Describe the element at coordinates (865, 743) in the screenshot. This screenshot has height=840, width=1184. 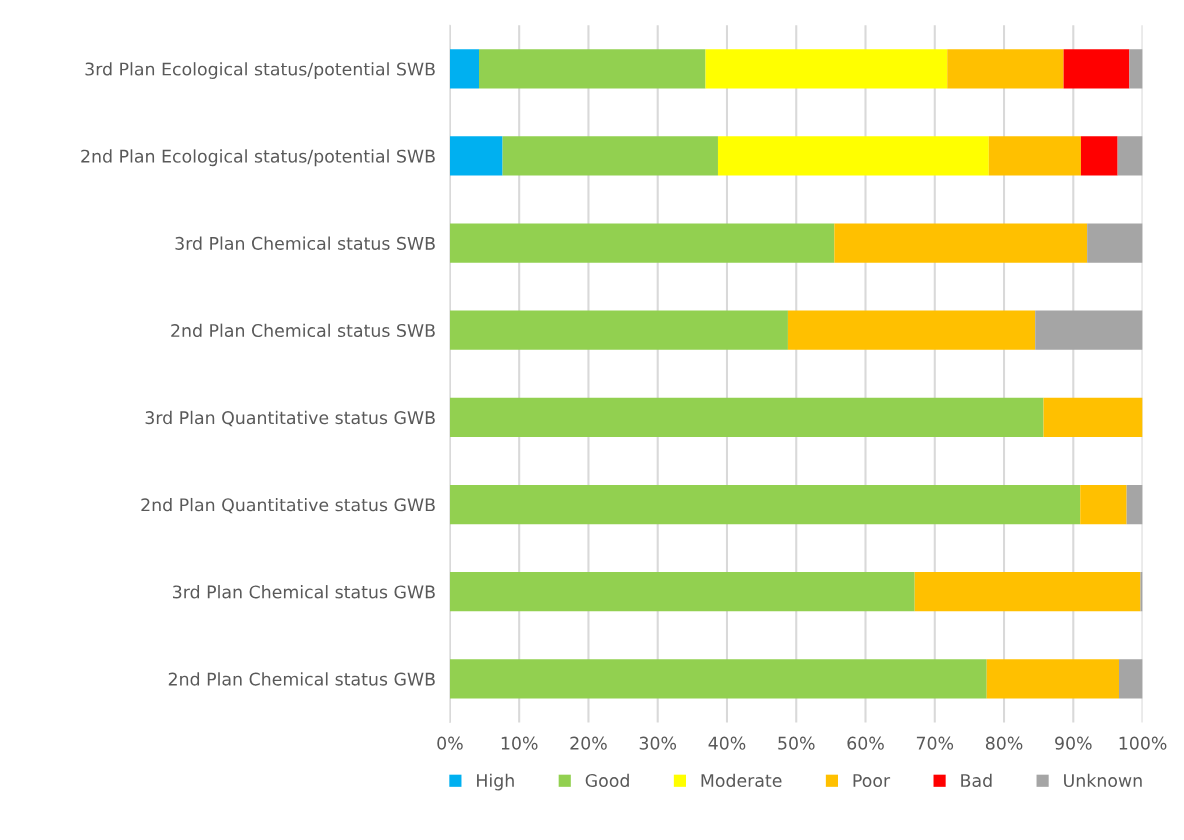
I see `x-tick-label: 60%` at that location.